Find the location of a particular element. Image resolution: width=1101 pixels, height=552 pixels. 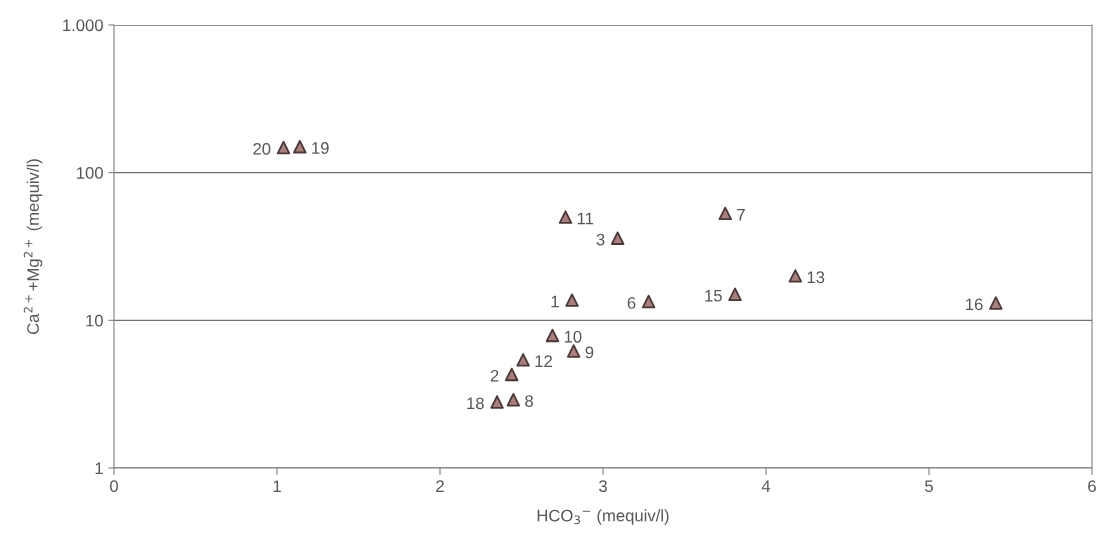

y-tick-label: 1 is located at coordinates (99, 468).